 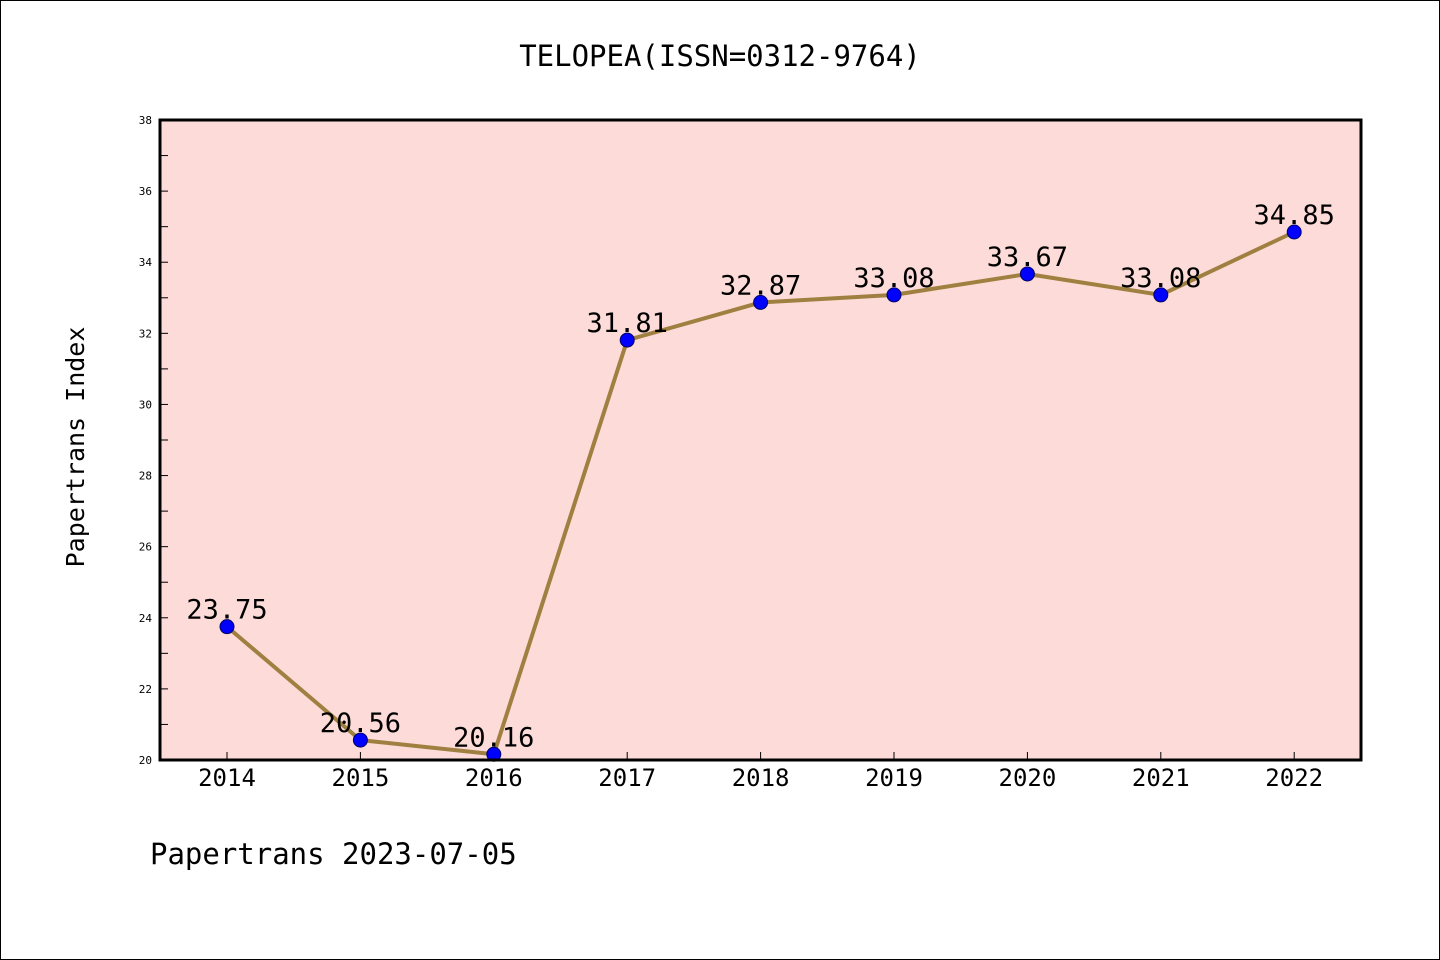 What do you see at coordinates (760, 285) in the screenshot?
I see `data-point-label: 32.87` at bounding box center [760, 285].